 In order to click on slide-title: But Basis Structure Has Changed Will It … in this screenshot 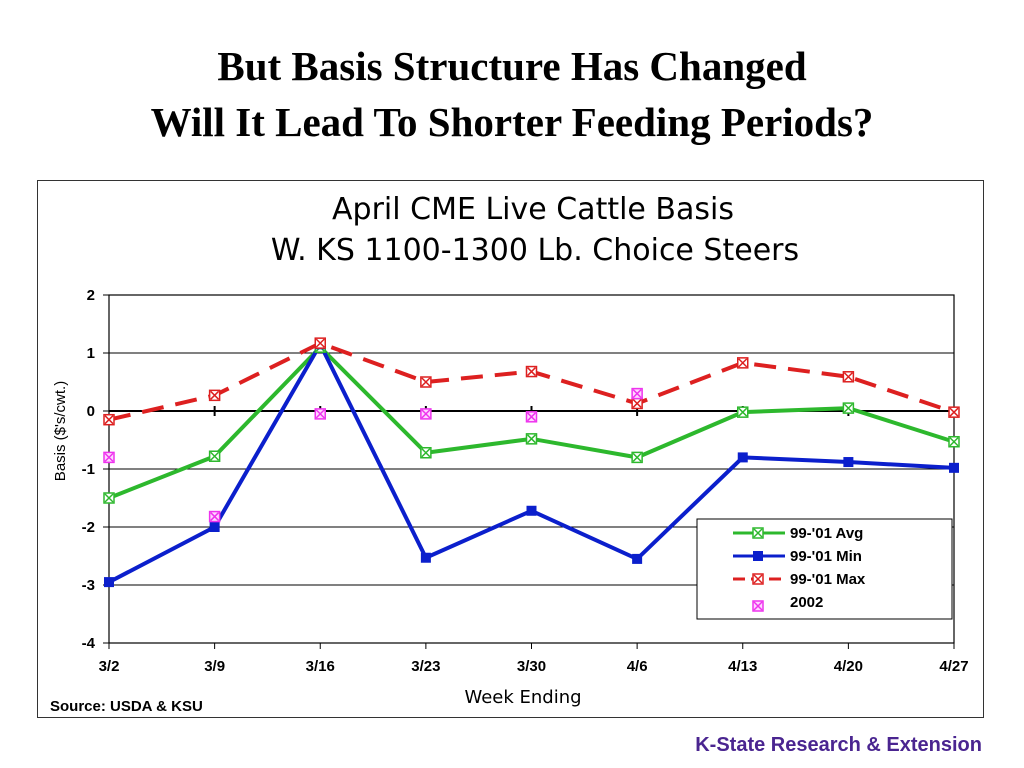, I will do `click(512, 94)`.